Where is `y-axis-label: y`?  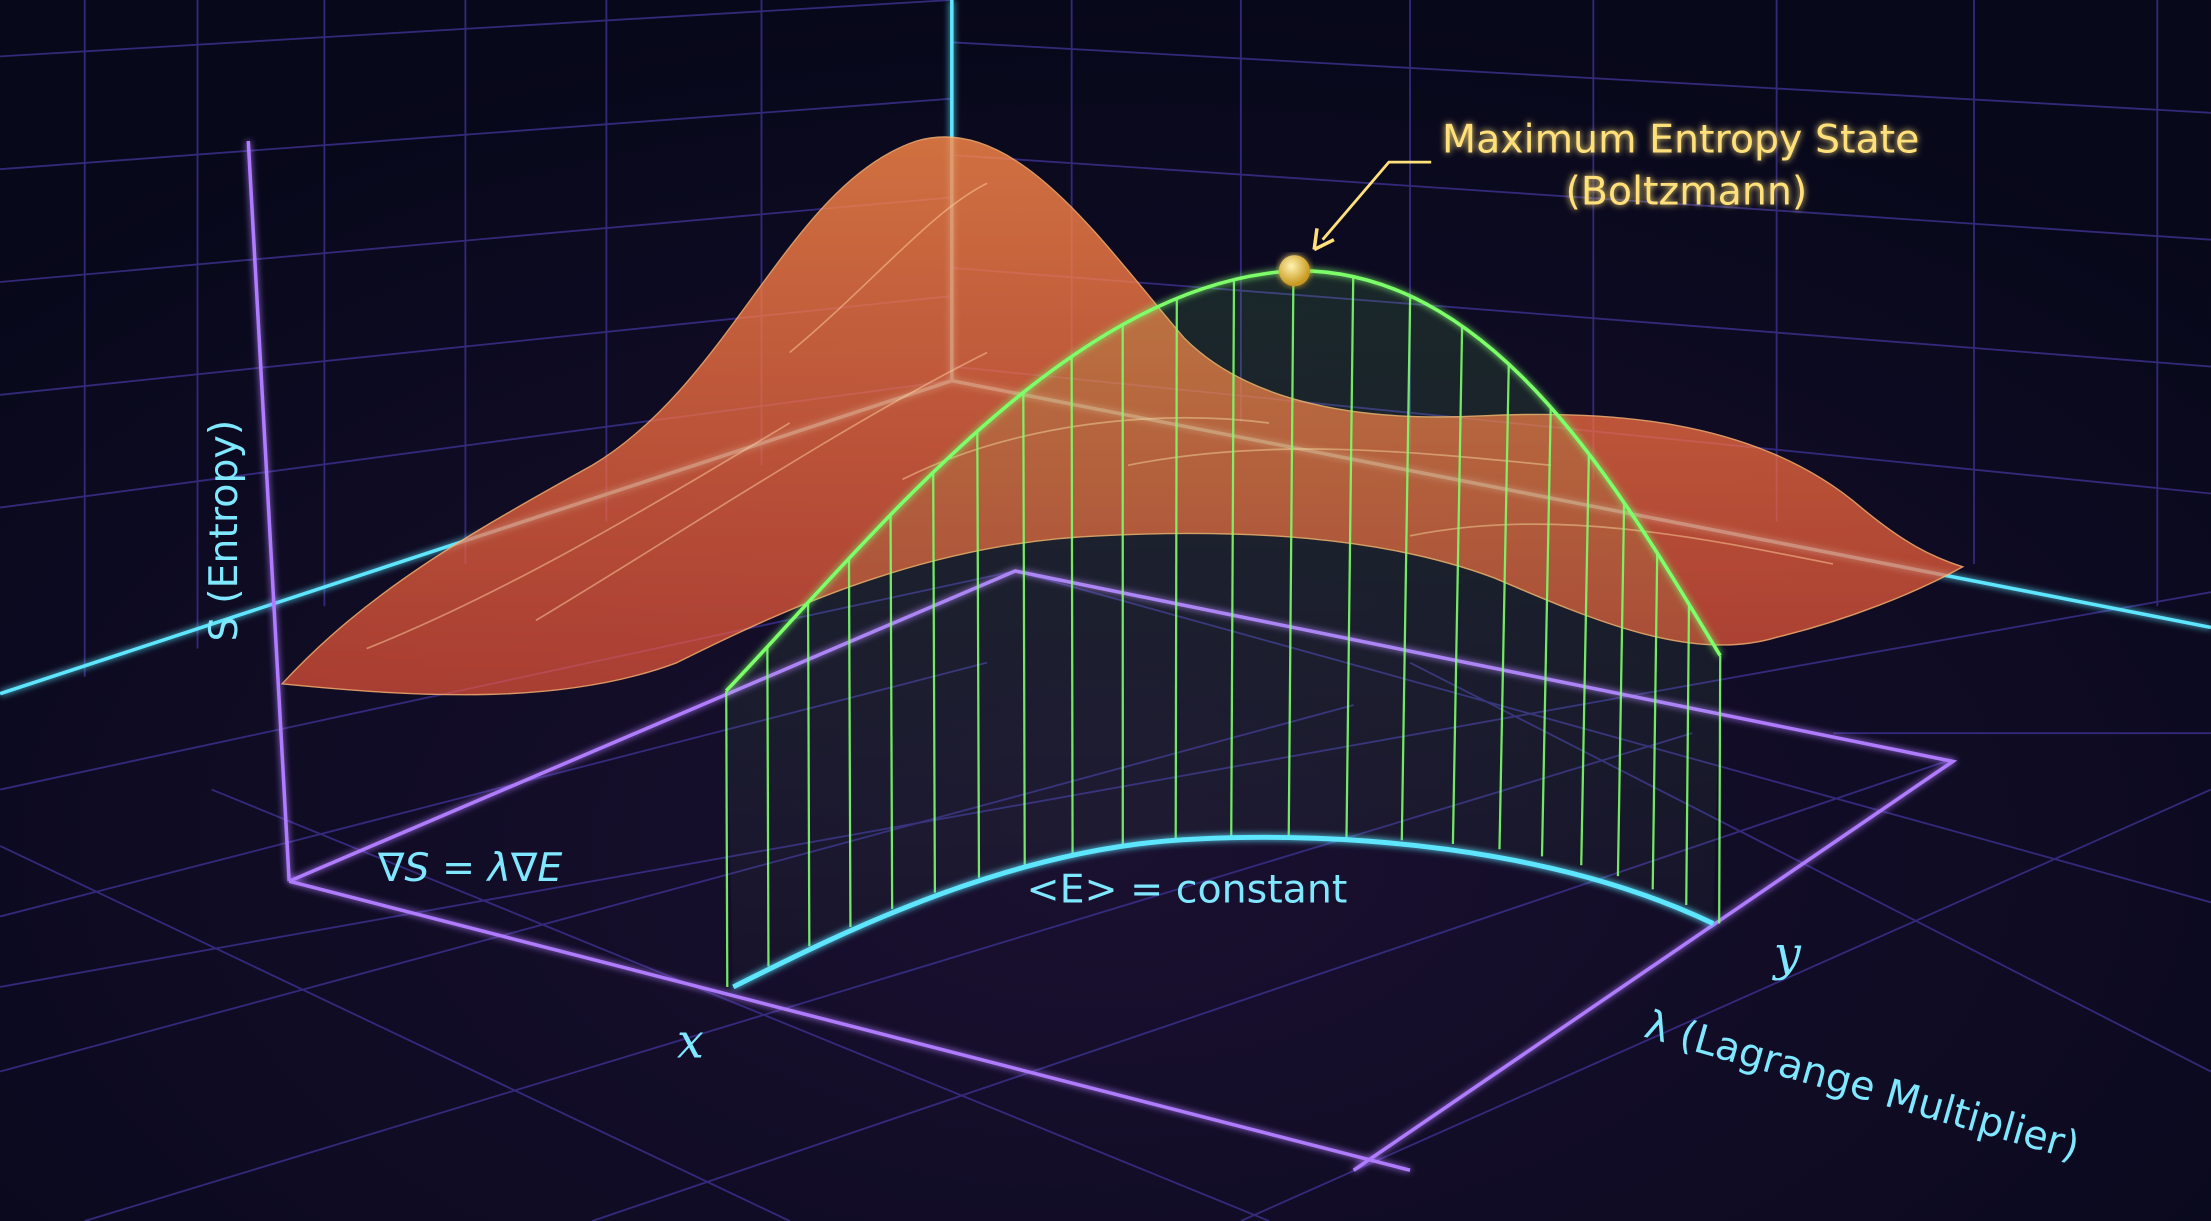 y-axis-label: y is located at coordinates (1787, 954).